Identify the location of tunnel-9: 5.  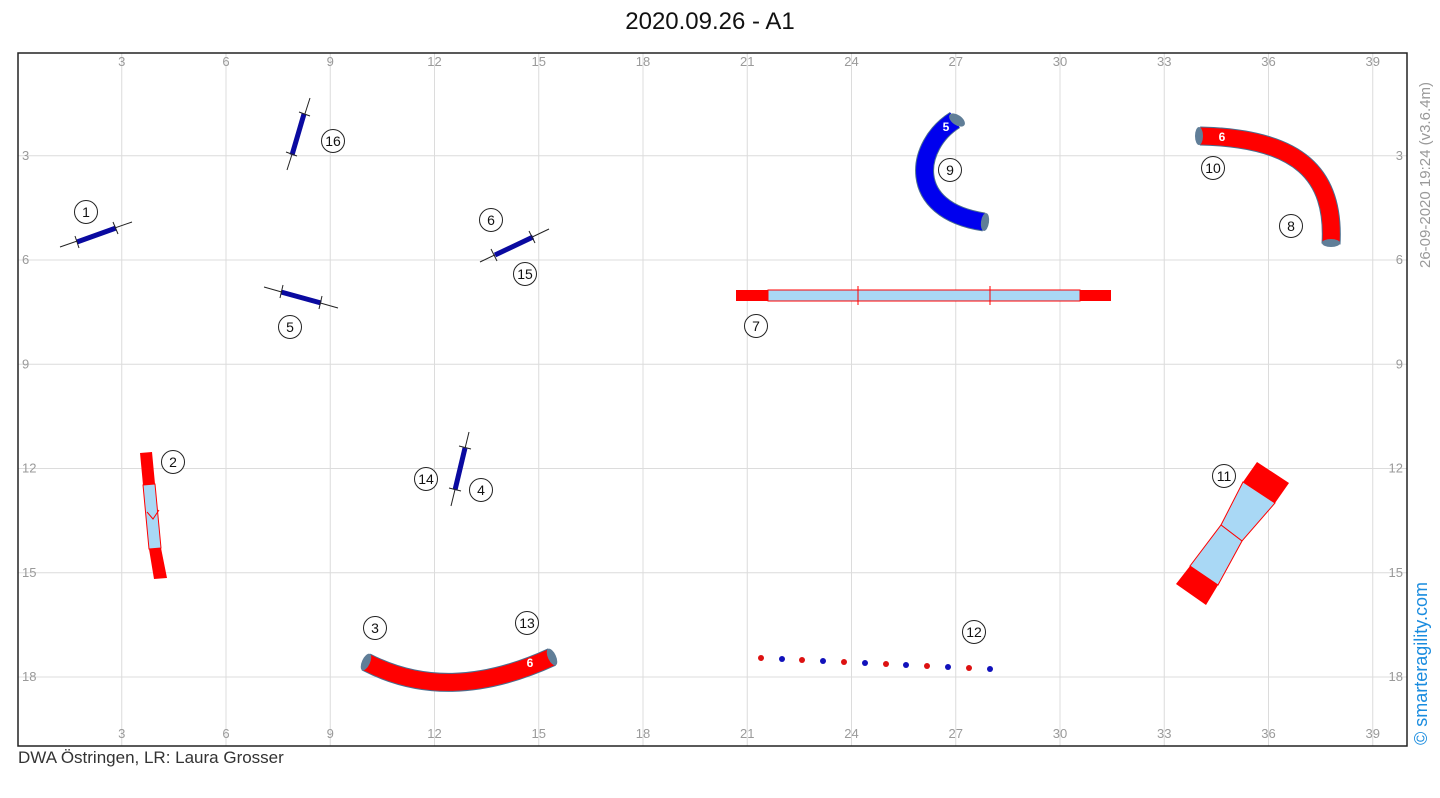
(953, 171).